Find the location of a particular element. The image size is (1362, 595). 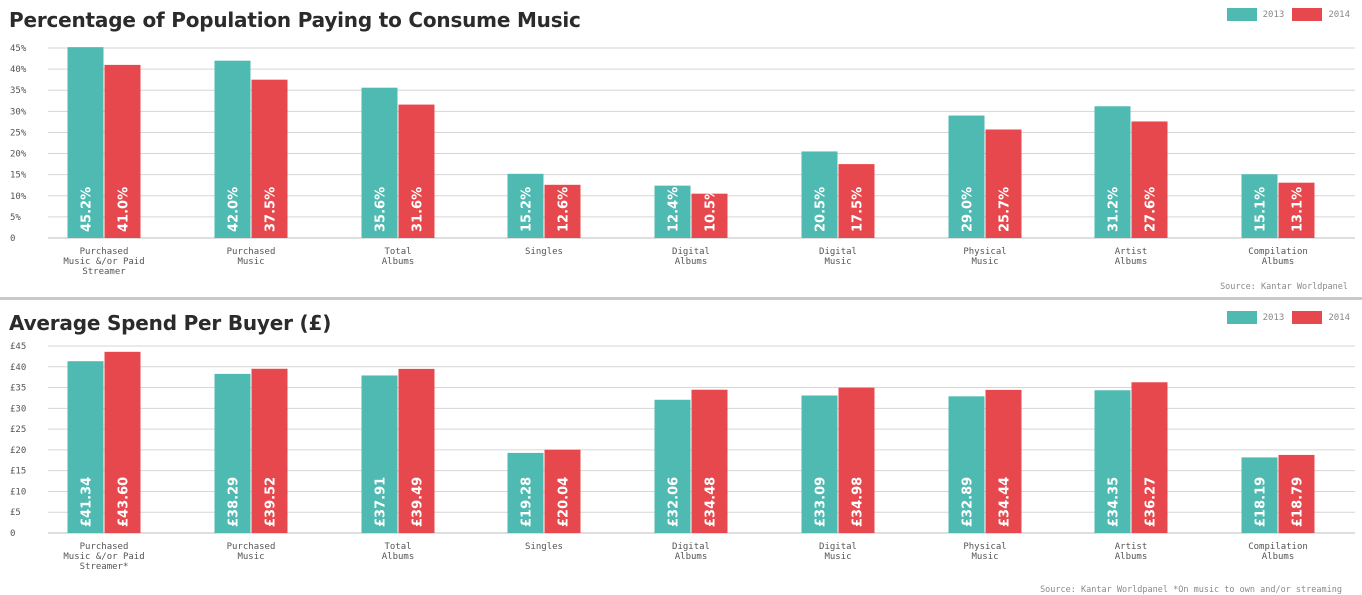

bar-value-label: 41.0% is located at coordinates (124, 209).